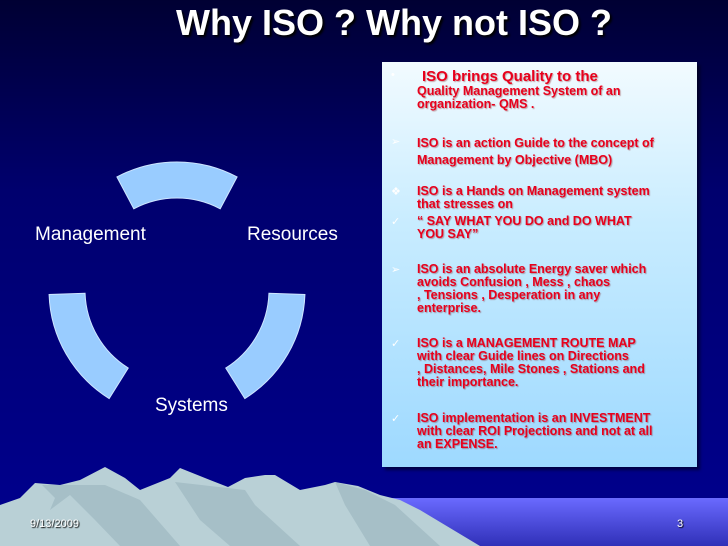 Image resolution: width=728 pixels, height=546 pixels. I want to click on slide-title: Why ISO ? Why not ISO ?, so click(394, 22).